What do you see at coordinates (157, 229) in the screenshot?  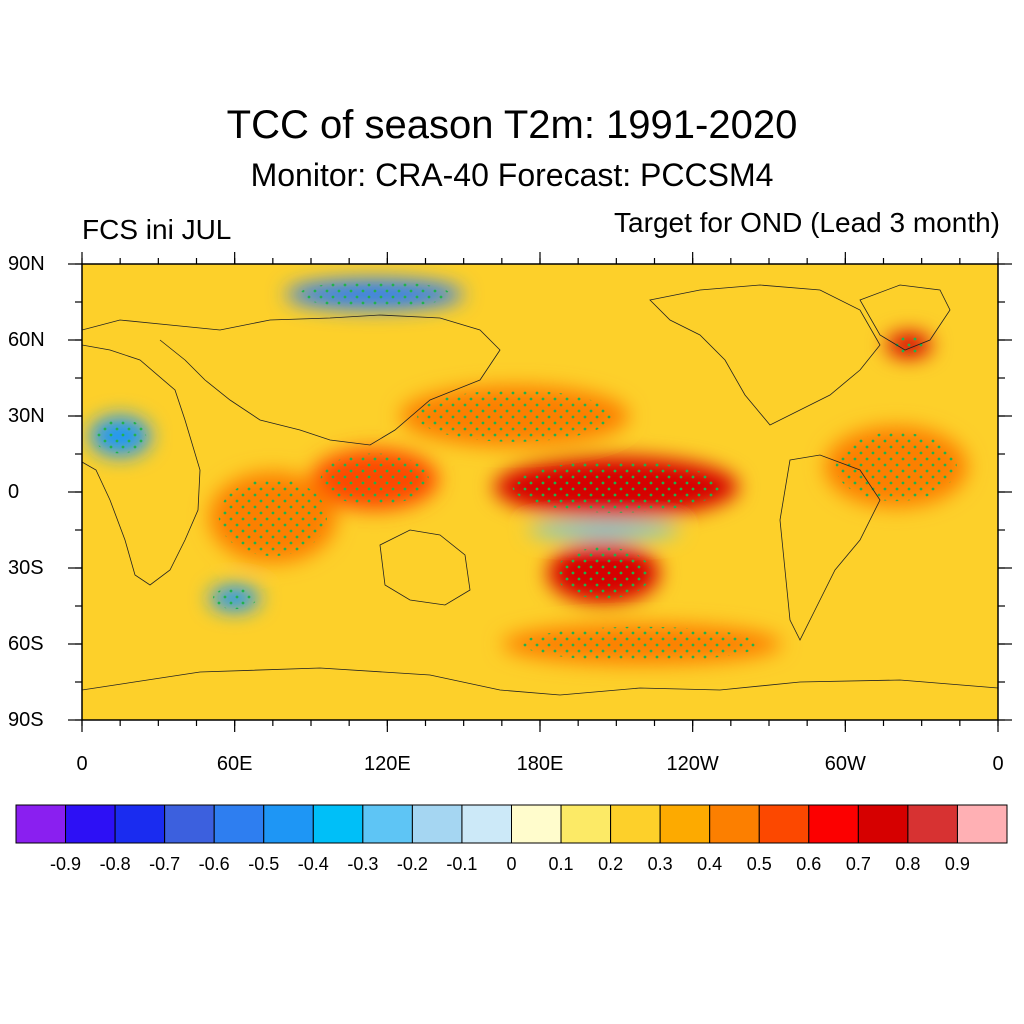 I see `initialization-label: FCS ini JUL` at bounding box center [157, 229].